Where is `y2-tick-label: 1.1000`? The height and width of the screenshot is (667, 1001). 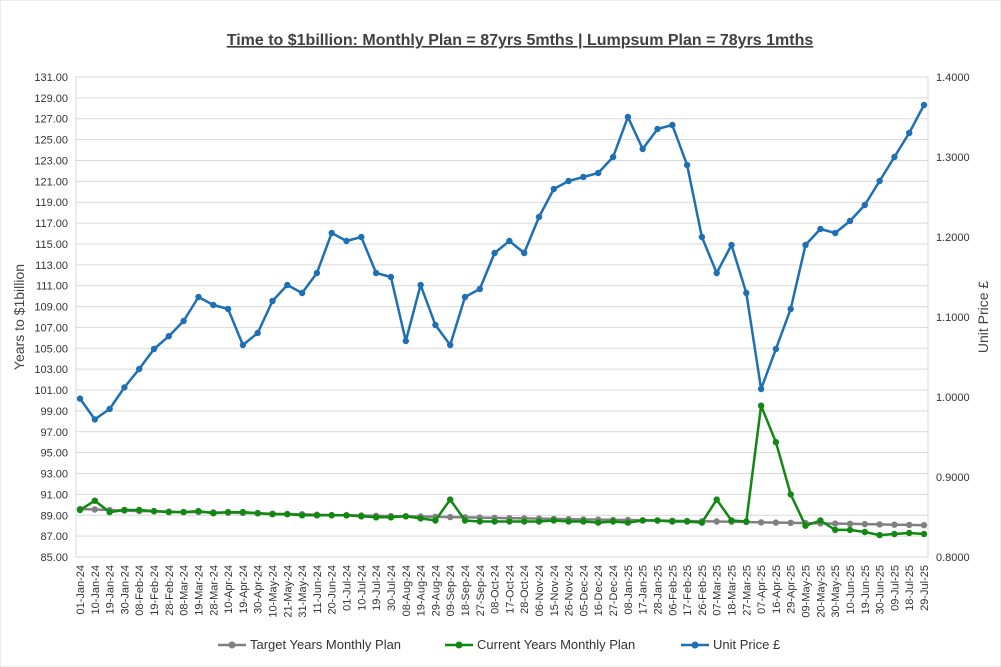
y2-tick-label: 1.1000 is located at coordinates (953, 318).